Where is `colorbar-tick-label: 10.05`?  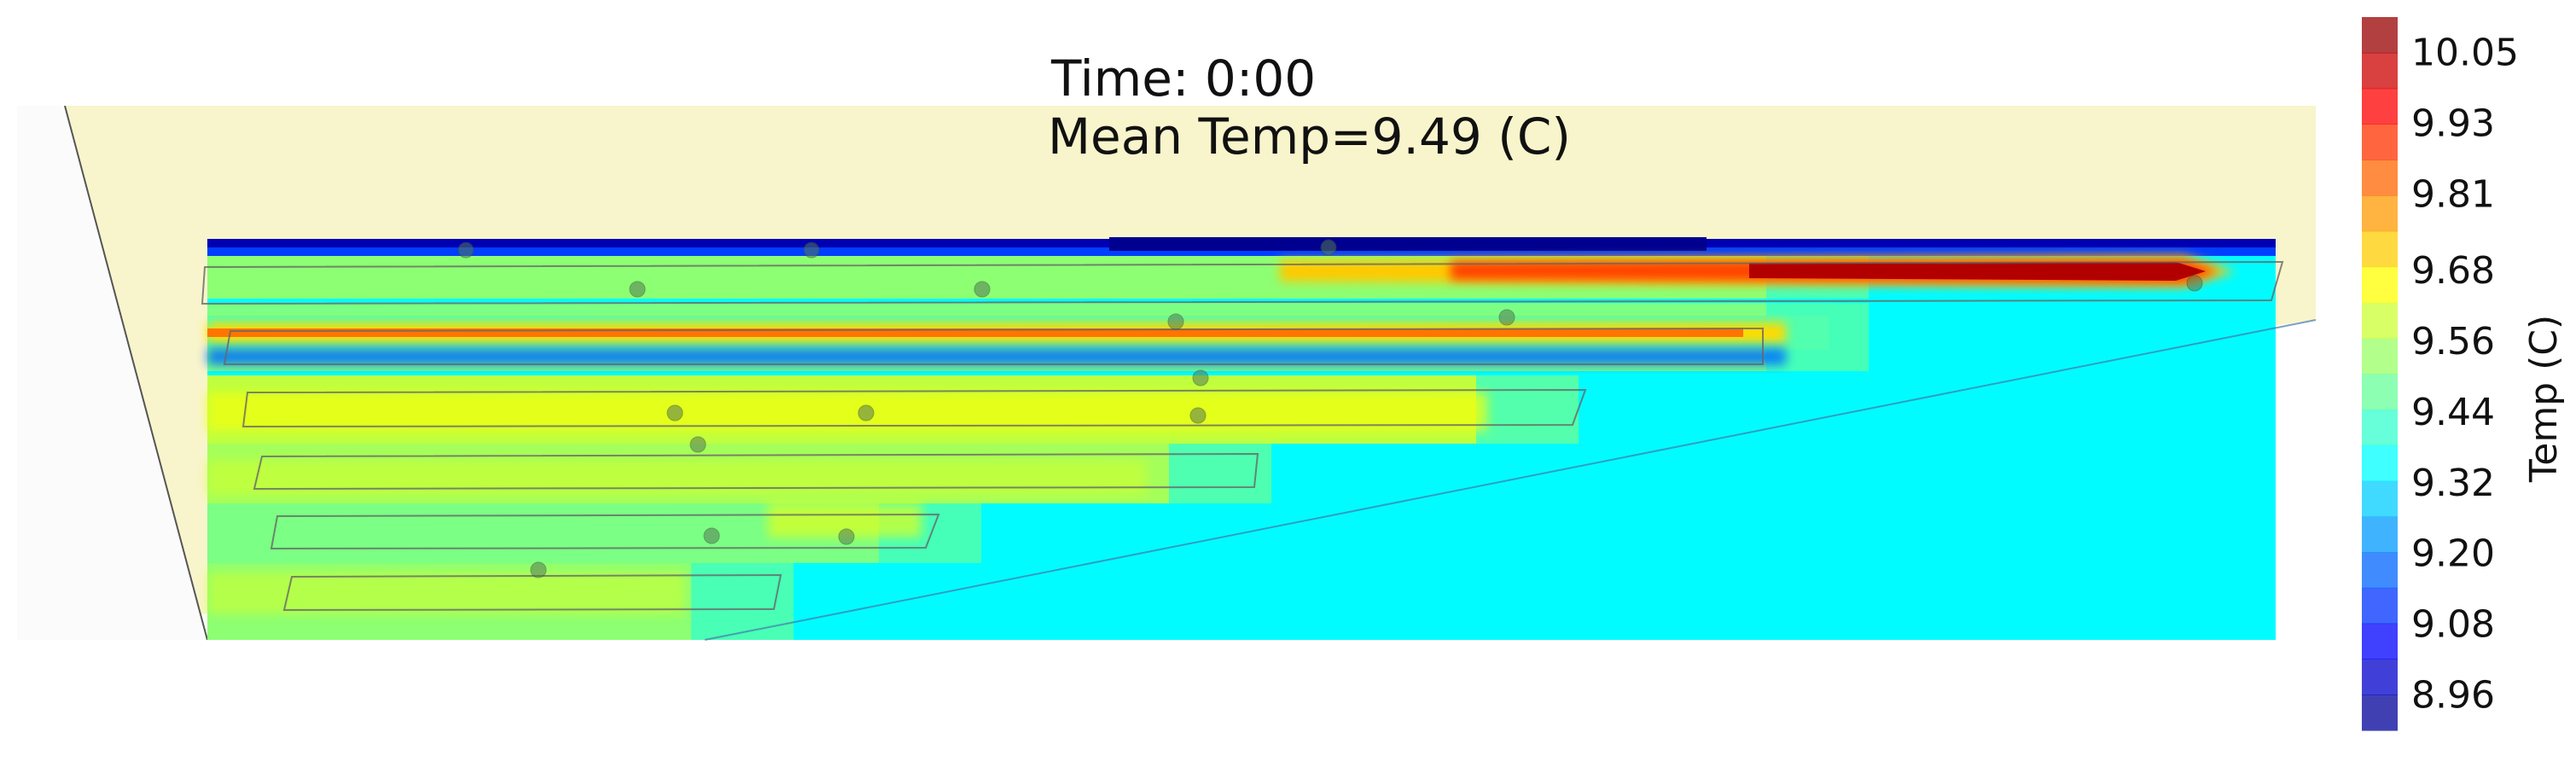
colorbar-tick-label: 10.05 is located at coordinates (2465, 52).